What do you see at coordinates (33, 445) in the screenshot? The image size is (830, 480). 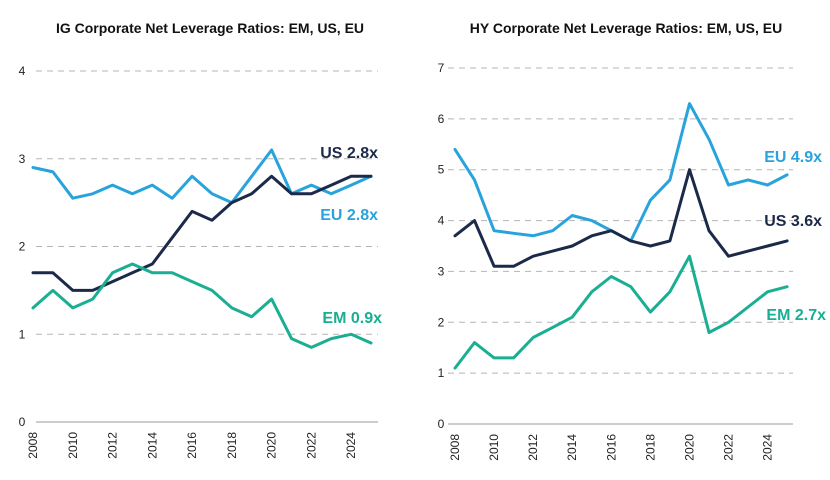 I see `ig-x-tick-label: 2008` at bounding box center [33, 445].